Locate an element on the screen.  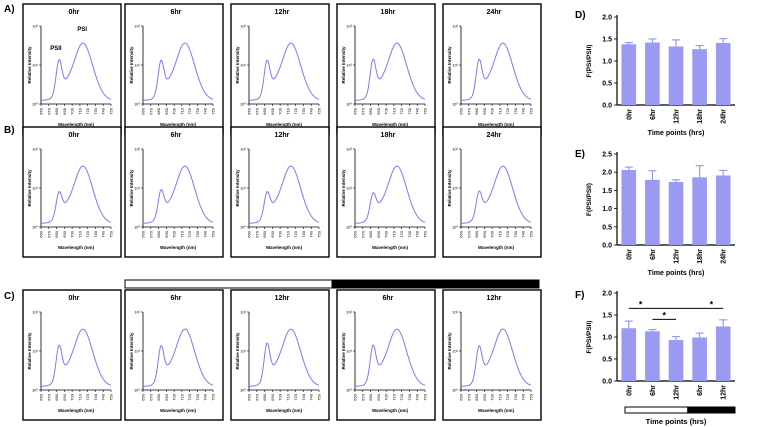
dark-period is located at coordinates (435, 284).